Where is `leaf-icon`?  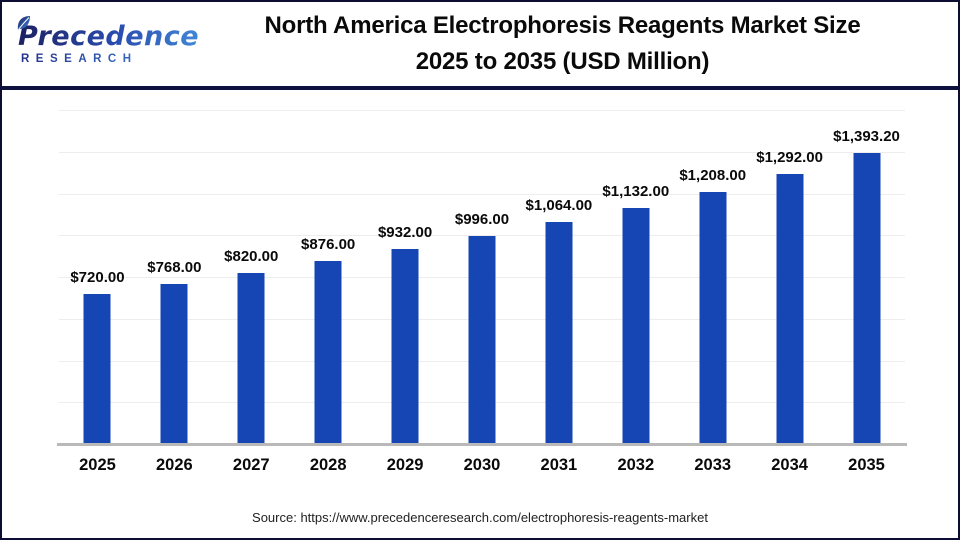 leaf-icon is located at coordinates (23, 23).